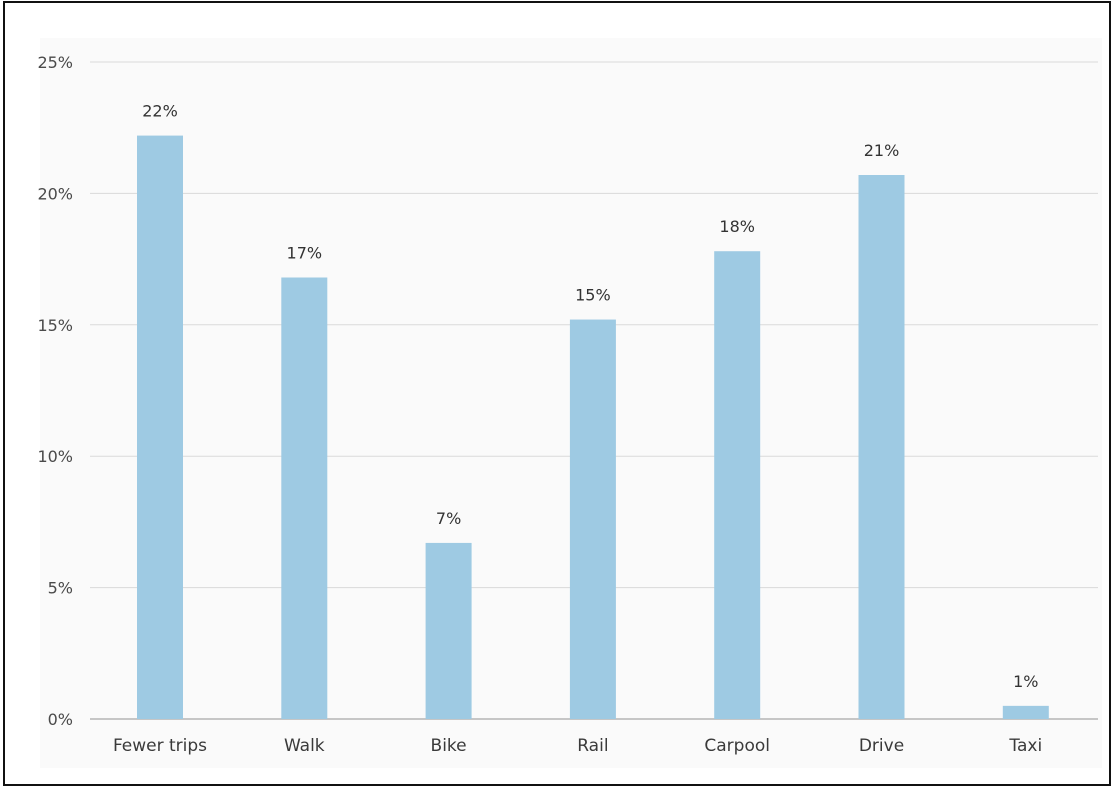 The height and width of the screenshot is (792, 1115). I want to click on x-tick-label: Carpool, so click(737, 746).